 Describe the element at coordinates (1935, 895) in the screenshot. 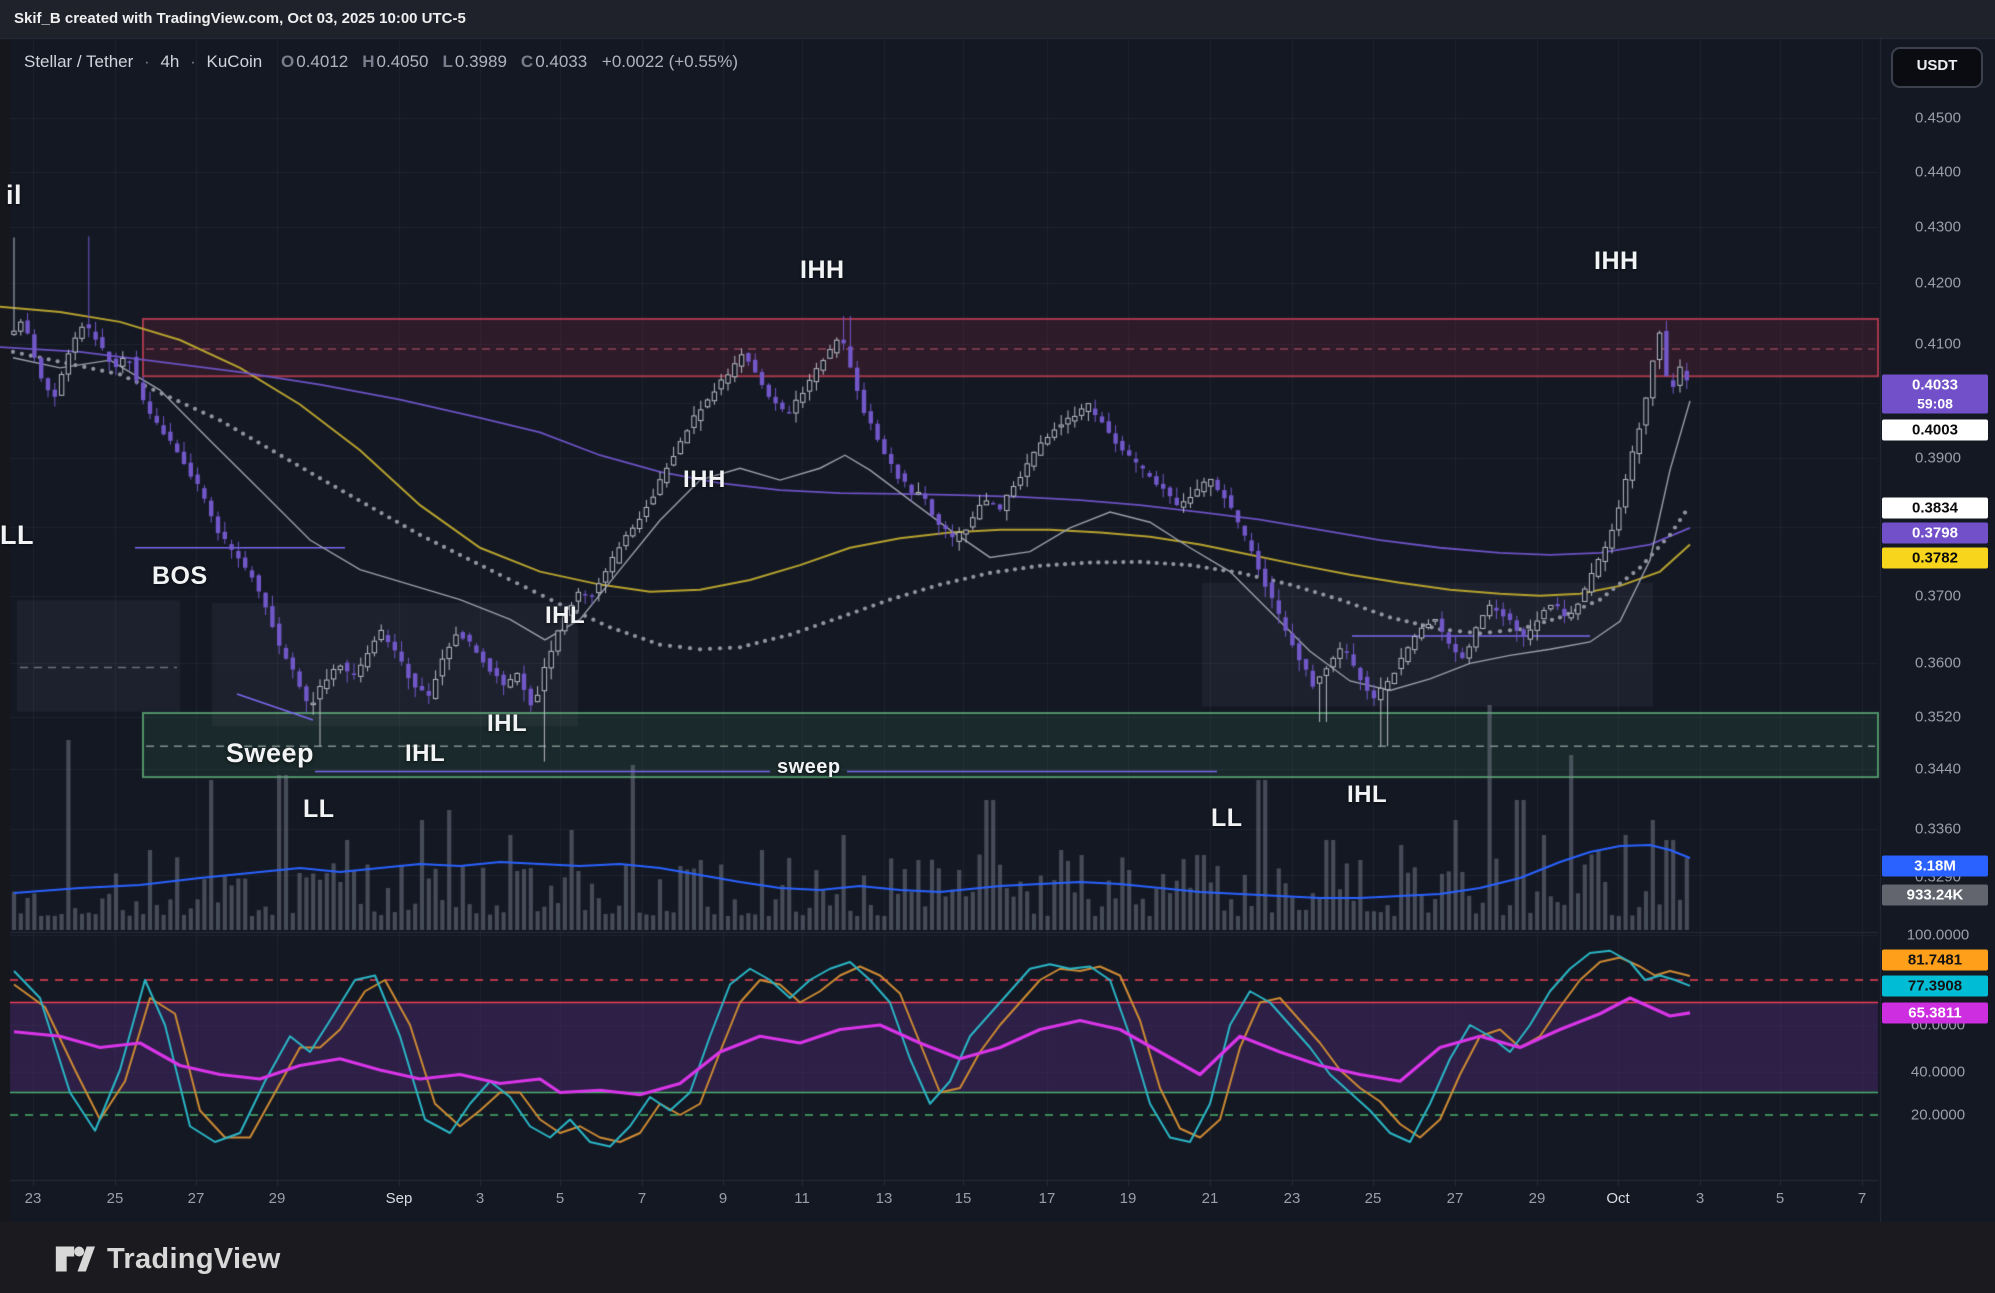

I see `price-scale-badge: 933.24K` at that location.